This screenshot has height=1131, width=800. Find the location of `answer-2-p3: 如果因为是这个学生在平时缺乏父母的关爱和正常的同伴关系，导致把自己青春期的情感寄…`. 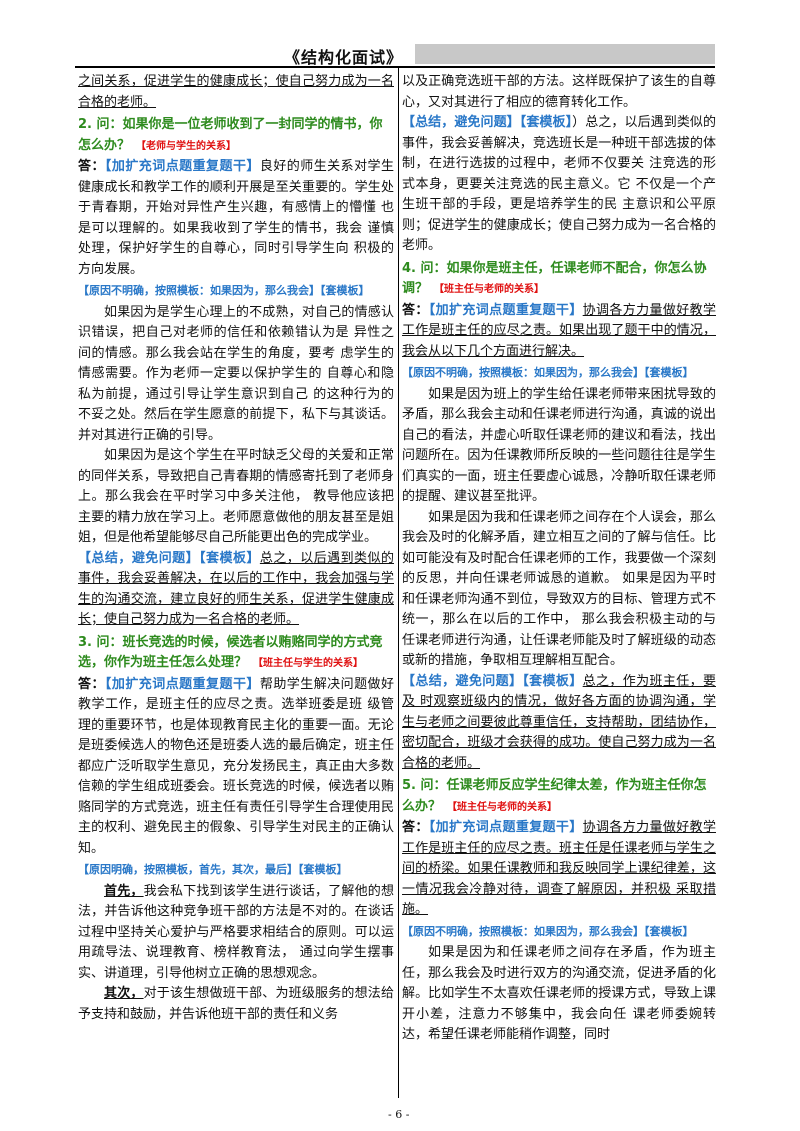

answer-2-p3: 如果因为是这个学生在平时缺乏父母的关爱和正常的同伴关系，导致把自己青春期的情感寄… is located at coordinates (236, 496).